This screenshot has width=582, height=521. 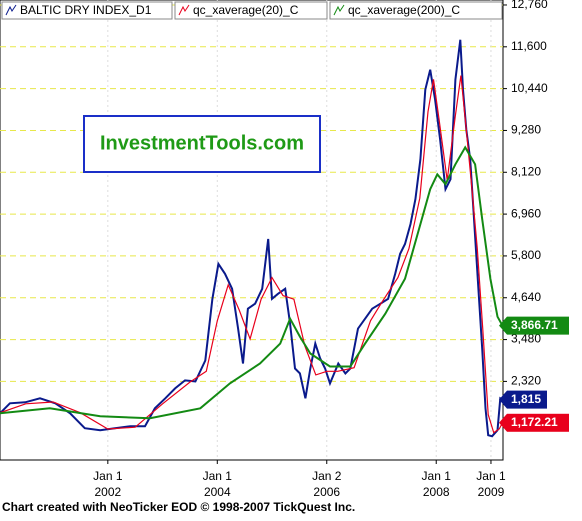 I want to click on x-tick-label: 2004, so click(x=217, y=492).